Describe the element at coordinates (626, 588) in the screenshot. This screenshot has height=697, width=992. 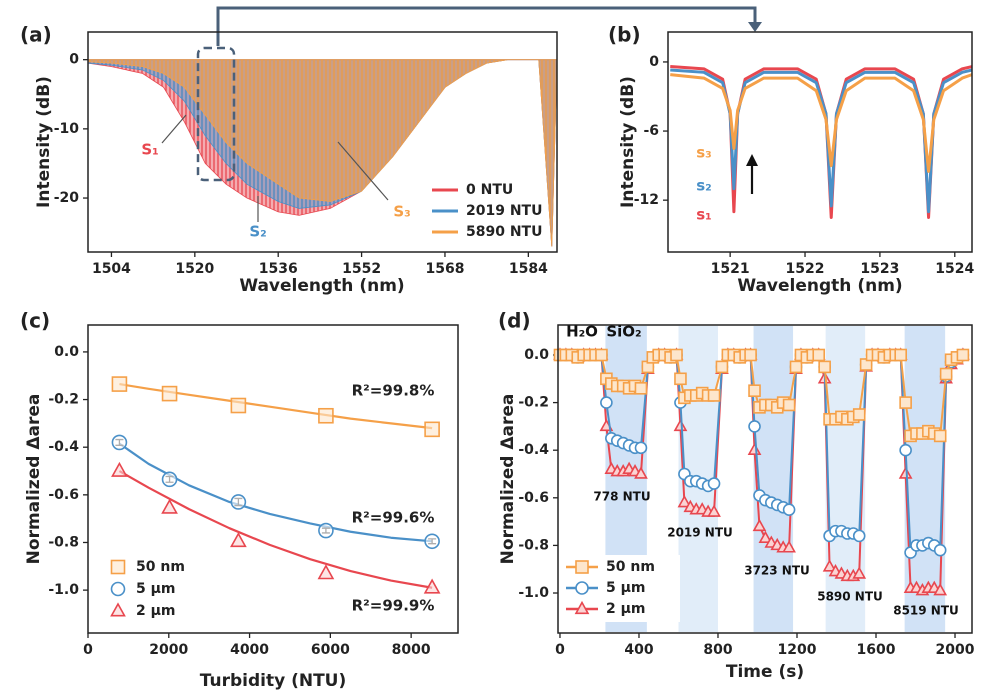
I see `legend-label: 5 µm` at that location.